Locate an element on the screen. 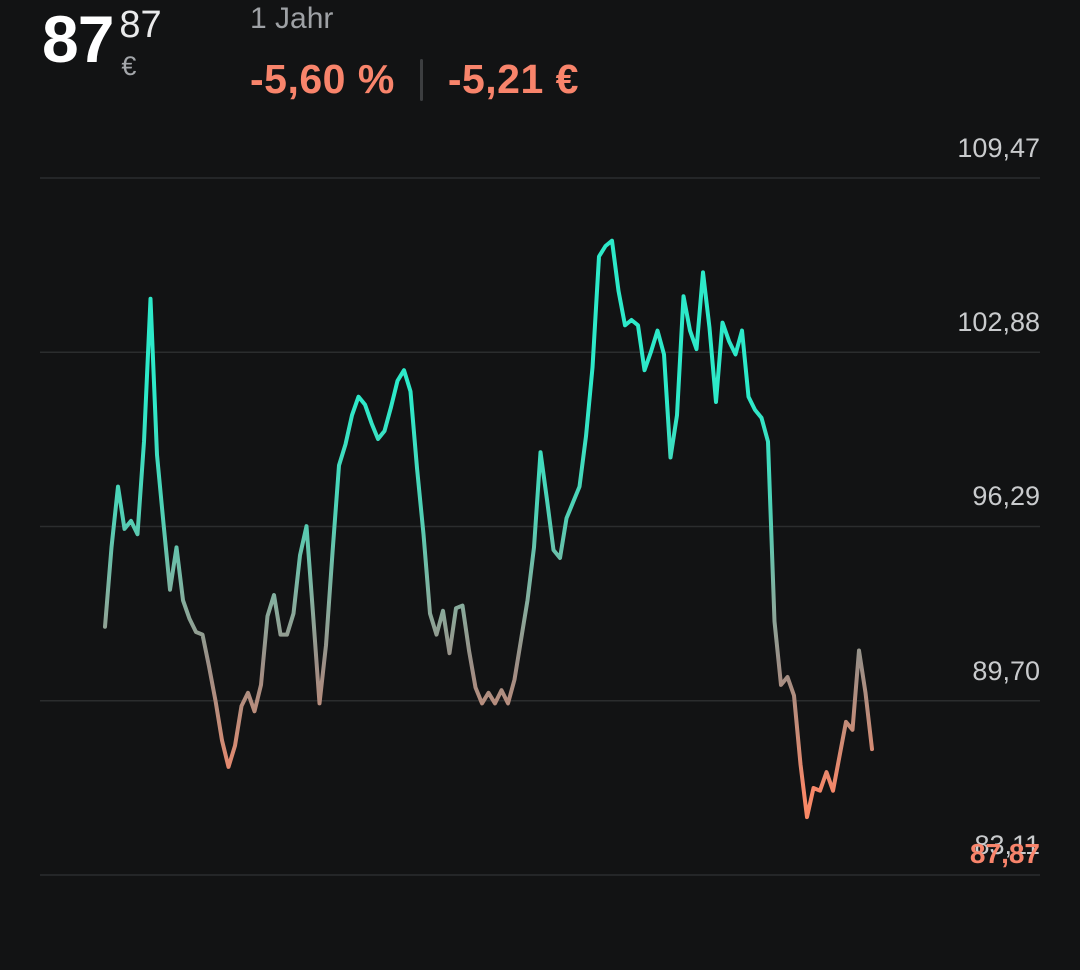 The height and width of the screenshot is (970, 1080). period-label: 1 Jahr is located at coordinates (292, 18).